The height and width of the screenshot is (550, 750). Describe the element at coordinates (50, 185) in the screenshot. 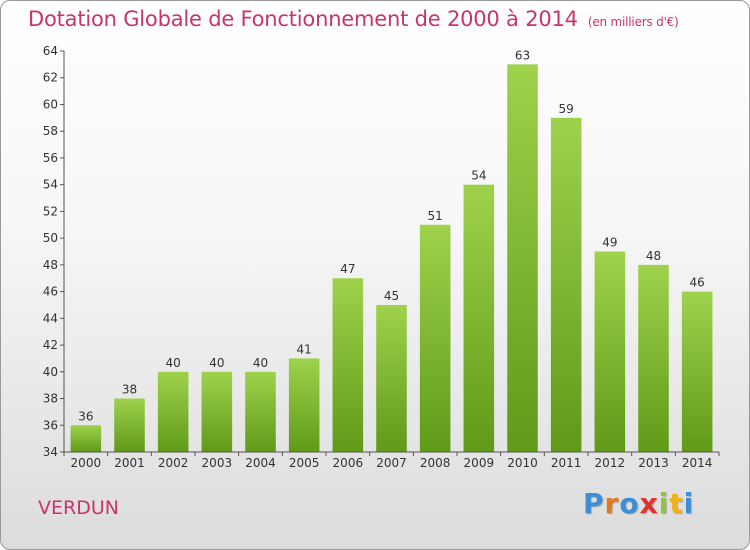

I see `y-tick-label: 54` at that location.